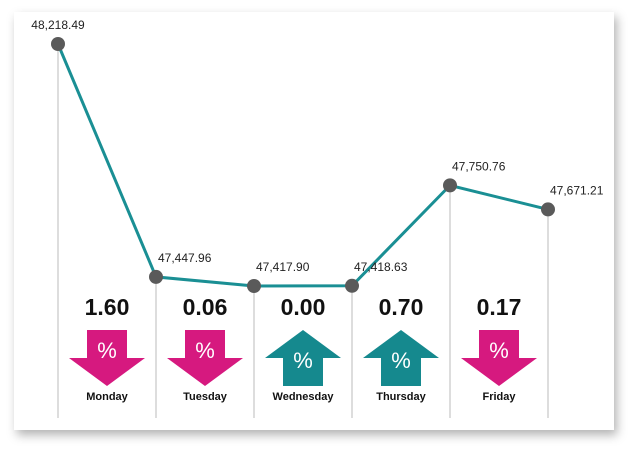 This screenshot has width=640, height=450. Describe the element at coordinates (107, 307) in the screenshot. I see `change-label: 1.60` at that location.